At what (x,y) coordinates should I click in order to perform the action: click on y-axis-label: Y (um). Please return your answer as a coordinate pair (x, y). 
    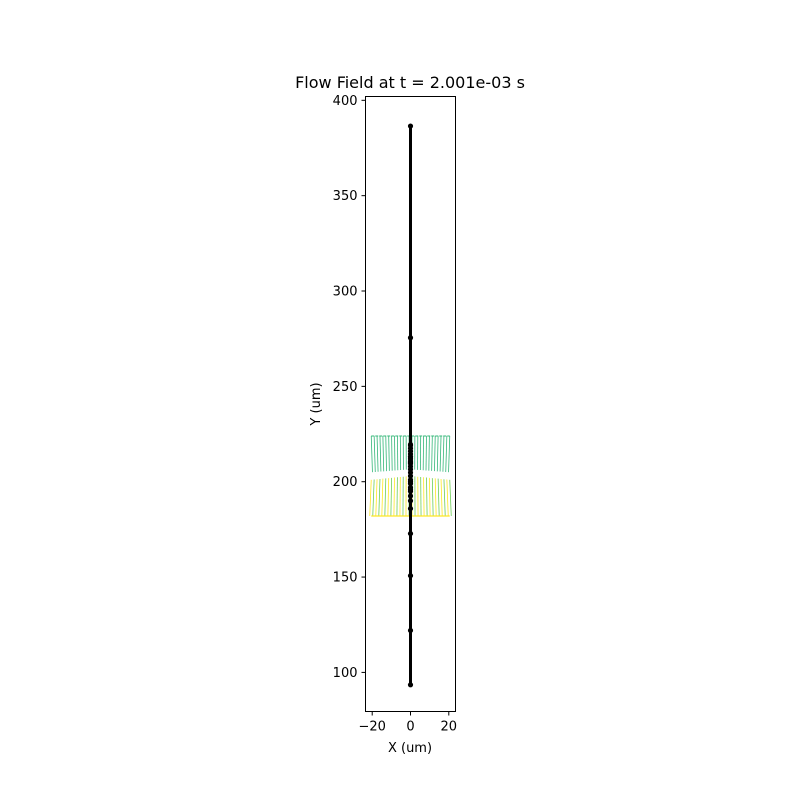
    Looking at the image, I should click on (316, 404).